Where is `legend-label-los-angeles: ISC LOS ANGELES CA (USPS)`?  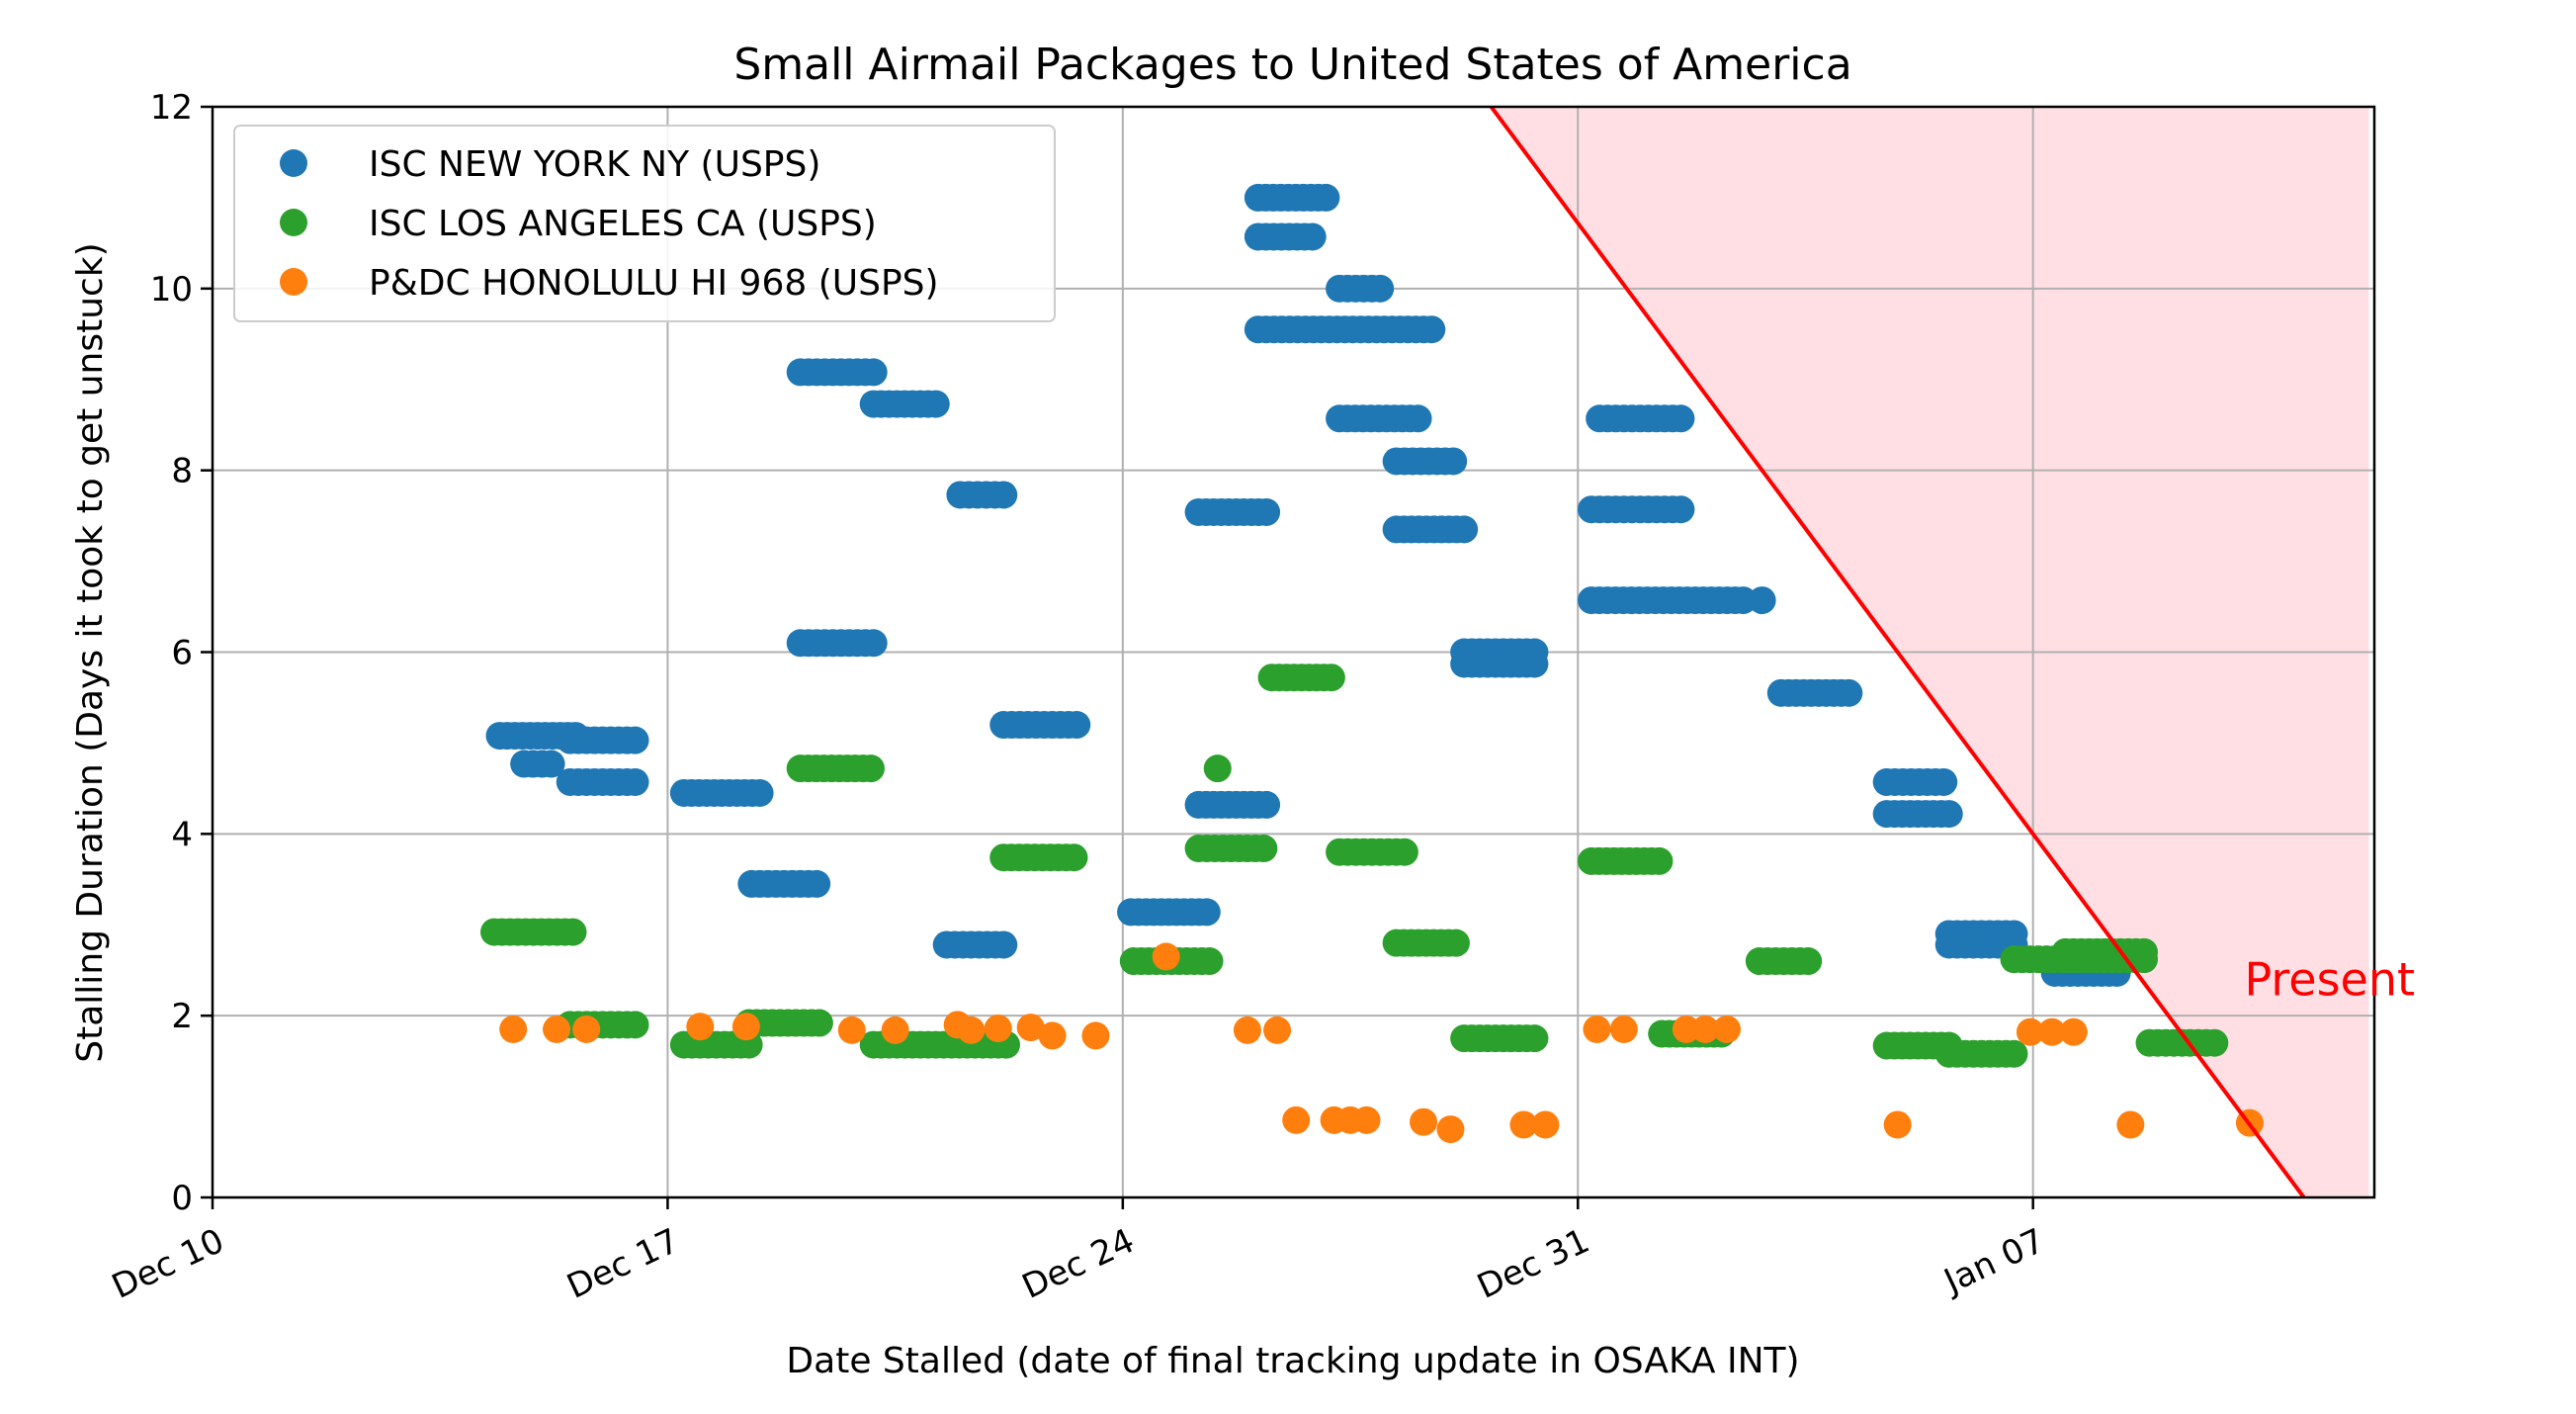
legend-label-los-angeles: ISC LOS ANGELES CA (USPS) is located at coordinates (623, 224).